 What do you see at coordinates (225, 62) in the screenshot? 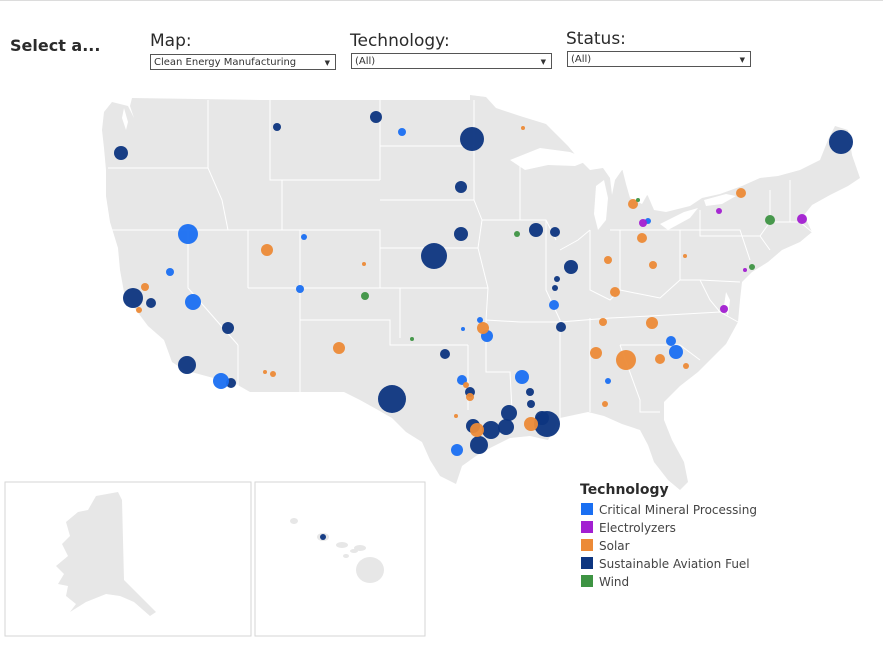
I see `map-dropdown-value: Clean Energy Manufacturing` at bounding box center [225, 62].